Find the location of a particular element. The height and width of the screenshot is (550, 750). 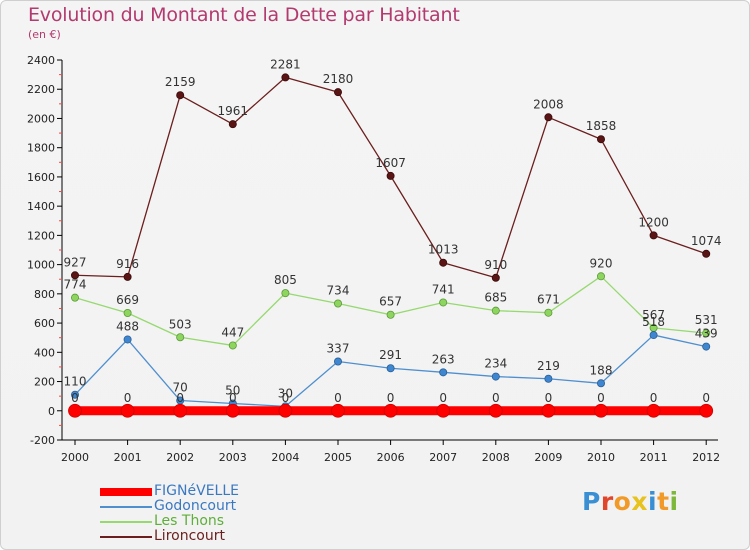

data-label: 920 is located at coordinates (601, 263).